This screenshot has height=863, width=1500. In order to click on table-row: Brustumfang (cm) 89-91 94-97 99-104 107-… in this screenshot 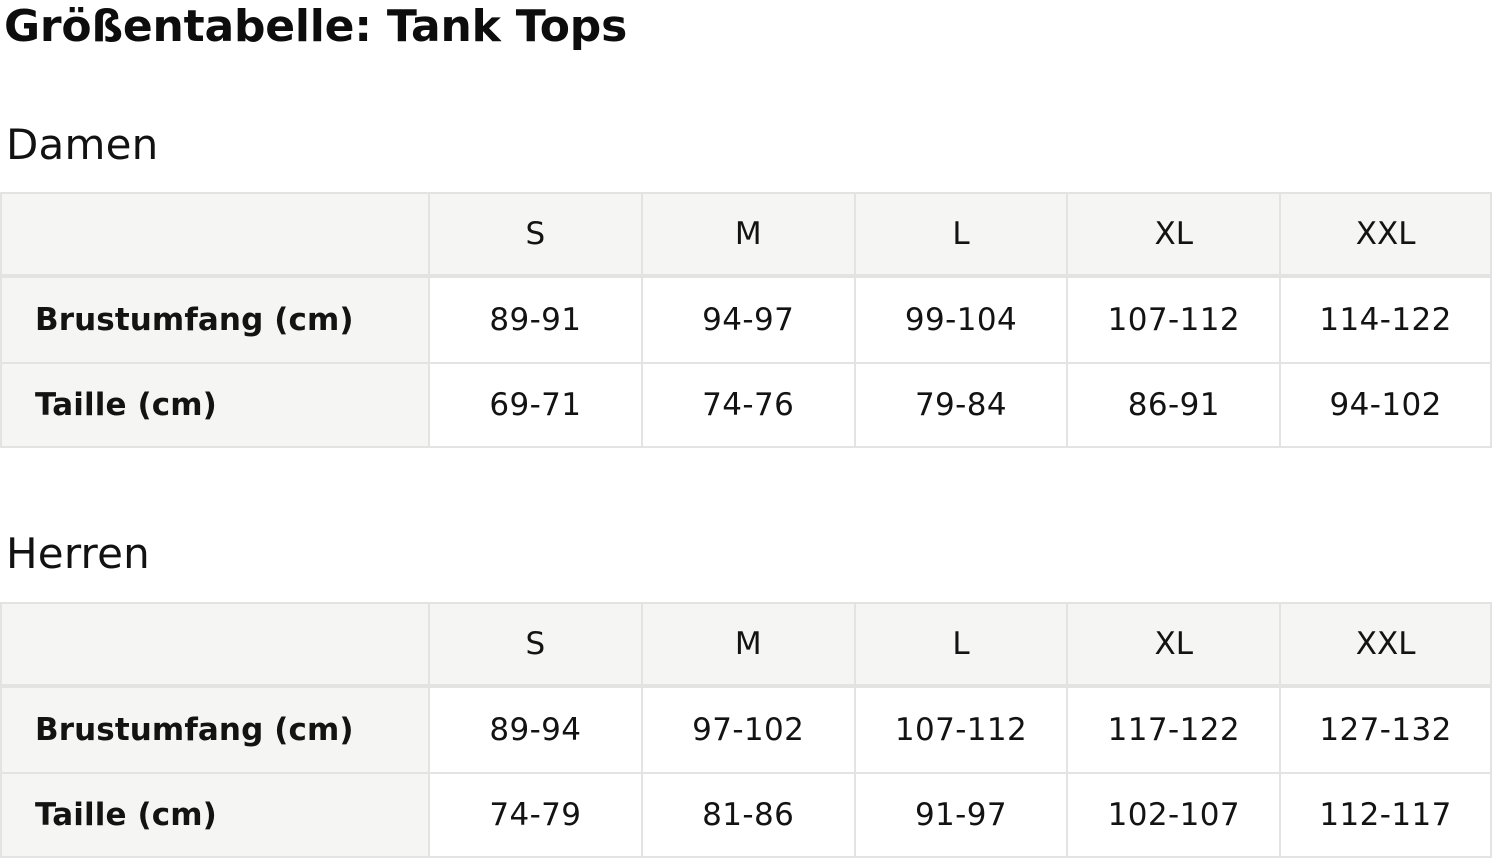, I will do `click(746, 319)`.